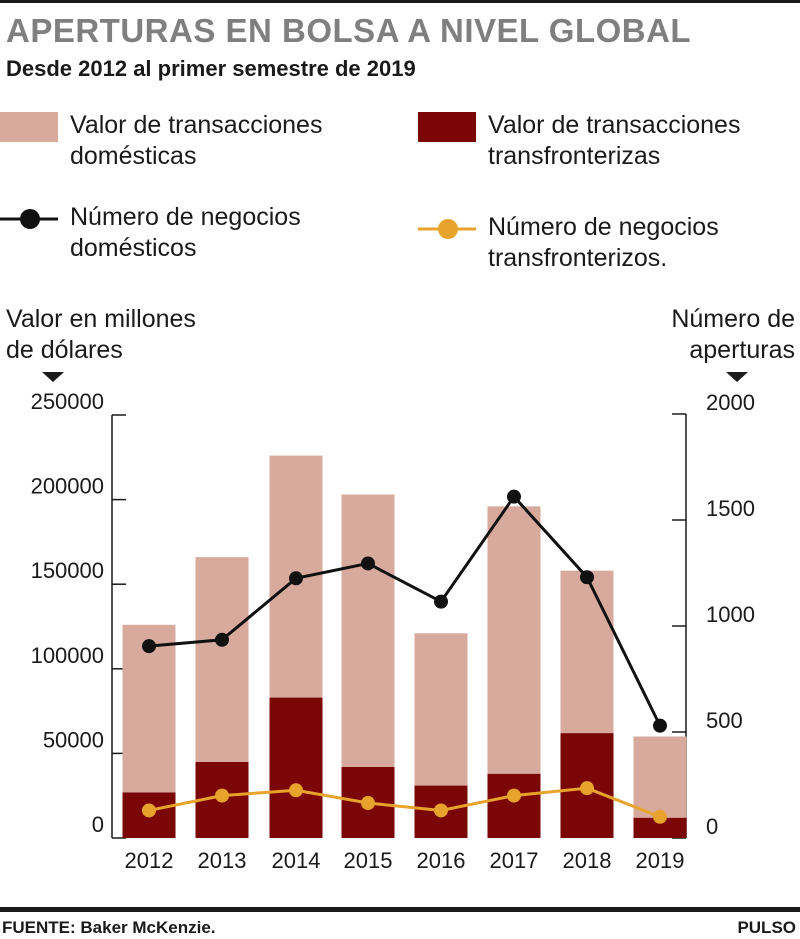  I want to click on bottom-rule, so click(400, 909).